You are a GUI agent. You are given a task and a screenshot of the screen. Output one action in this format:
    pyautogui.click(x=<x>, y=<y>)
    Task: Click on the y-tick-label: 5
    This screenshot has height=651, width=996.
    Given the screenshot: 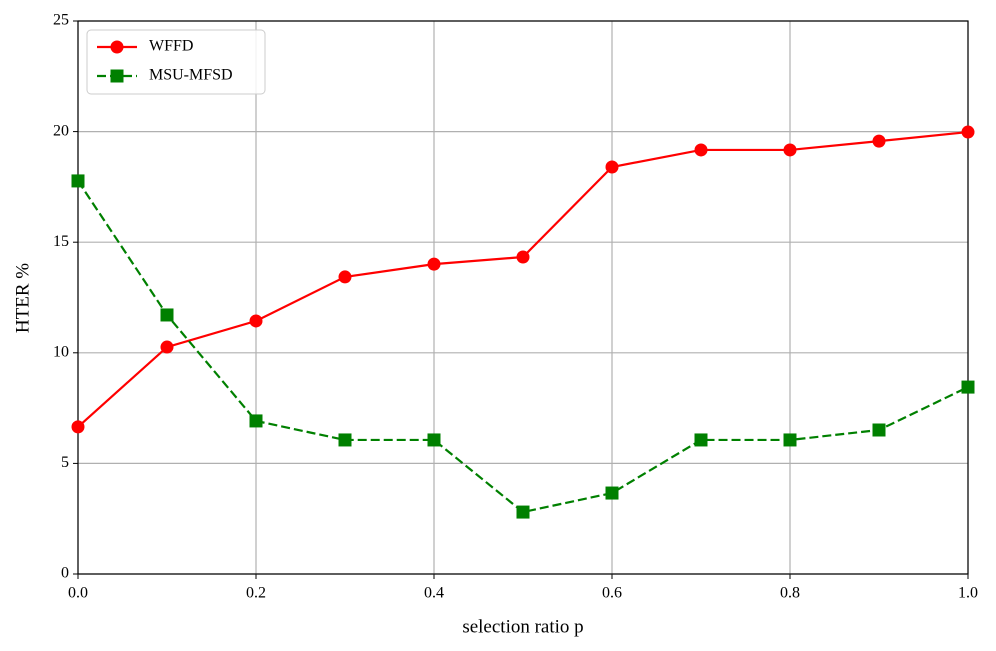 What is the action you would take?
    pyautogui.click(x=65, y=462)
    